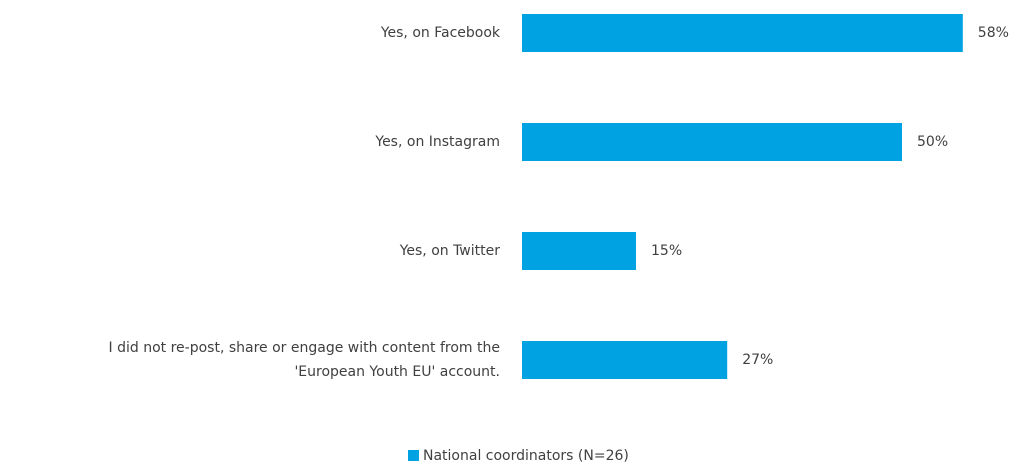 Image resolution: width=1016 pixels, height=466 pixels. I want to click on data-label: 58%, so click(993, 33).